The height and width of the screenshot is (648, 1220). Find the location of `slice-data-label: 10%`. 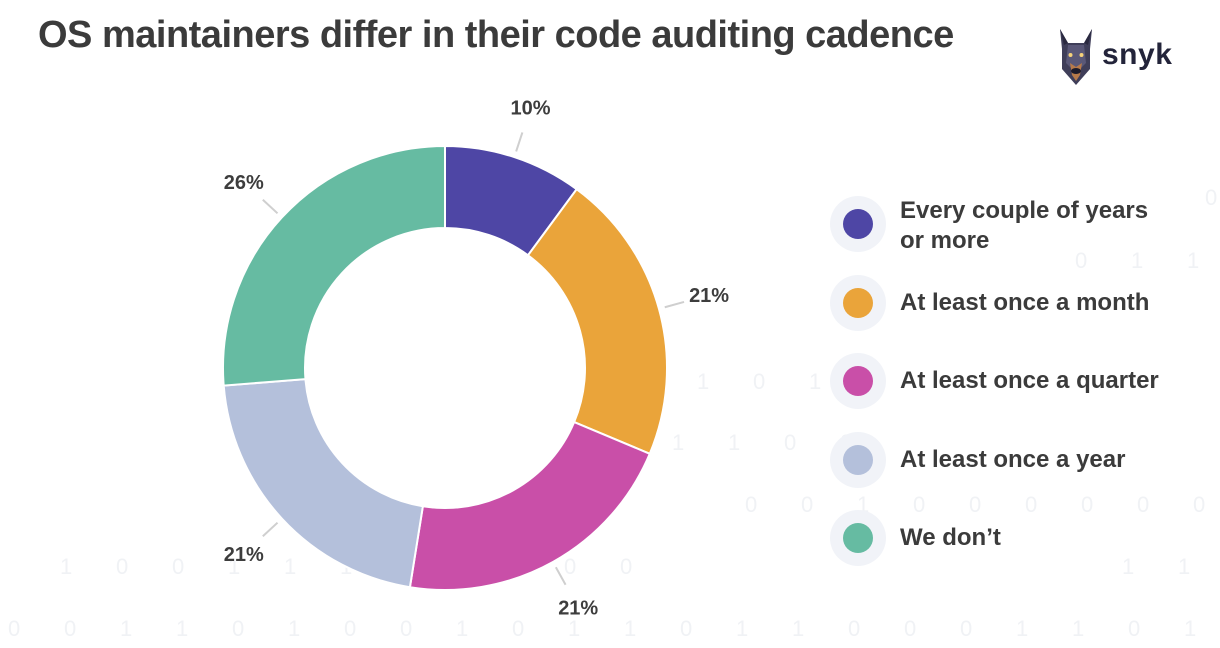

slice-data-label: 10% is located at coordinates (530, 109).